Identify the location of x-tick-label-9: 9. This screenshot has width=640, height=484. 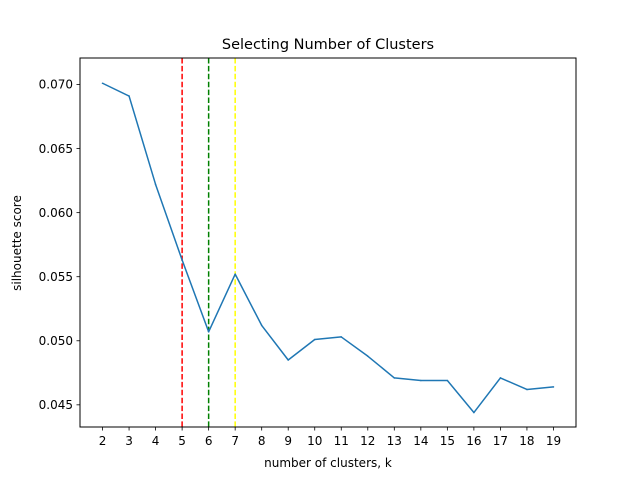
(288, 441).